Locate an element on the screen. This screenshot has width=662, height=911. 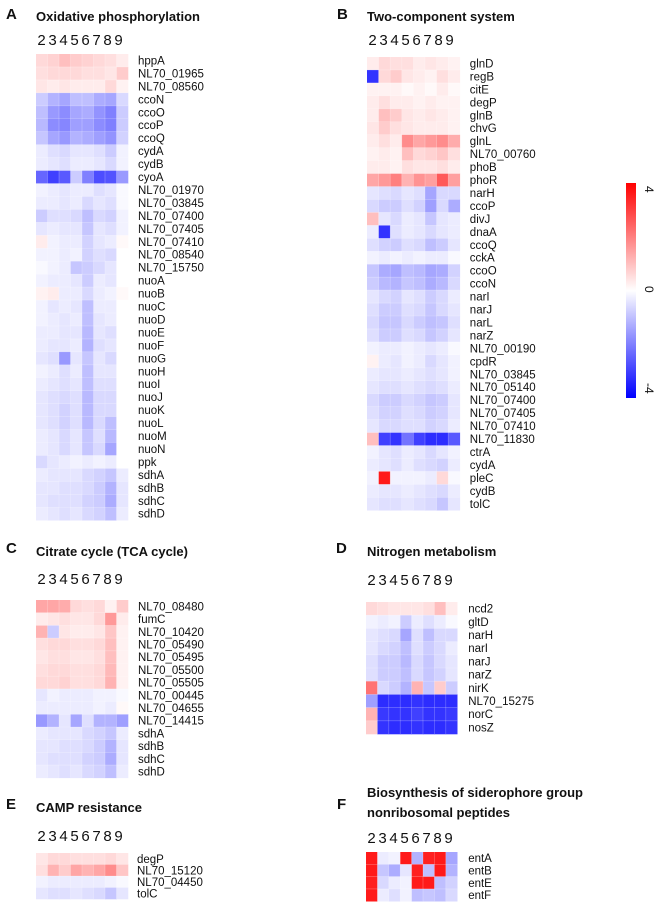
row-label: cydA is located at coordinates (483, 466).